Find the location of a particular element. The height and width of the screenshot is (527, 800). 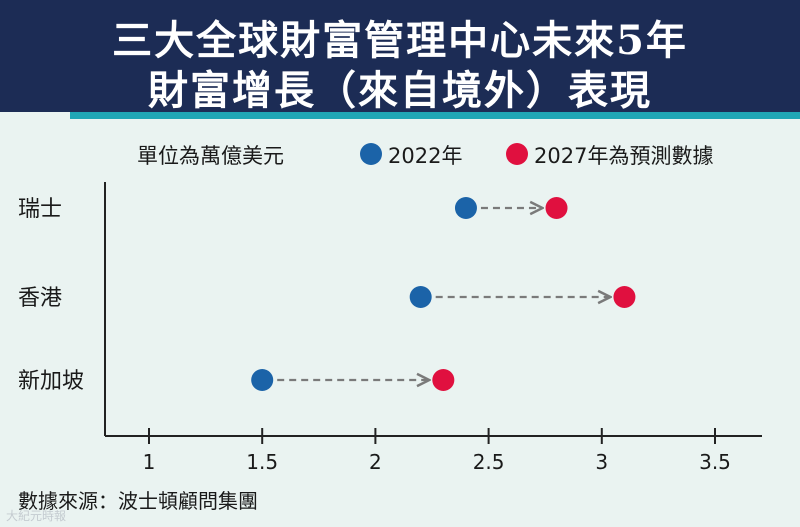

category-label: 新加坡 is located at coordinates (51, 381).